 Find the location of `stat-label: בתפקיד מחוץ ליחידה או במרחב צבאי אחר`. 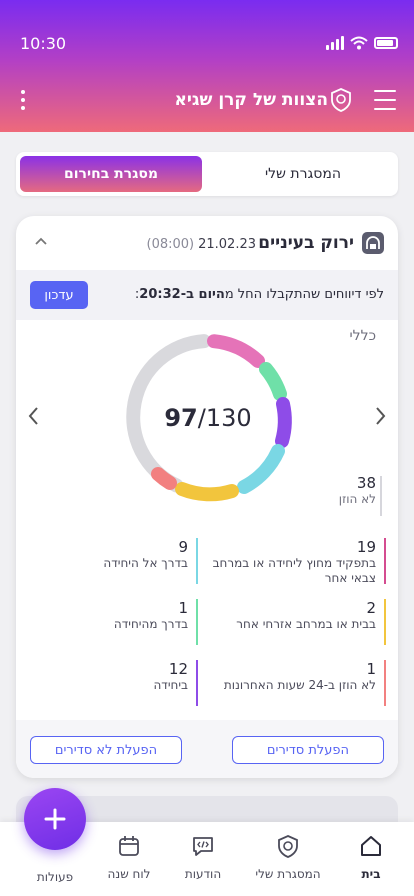

stat-label: בתפקיד מחוץ ליחידה או במרחב צבאי אחר is located at coordinates (294, 570).